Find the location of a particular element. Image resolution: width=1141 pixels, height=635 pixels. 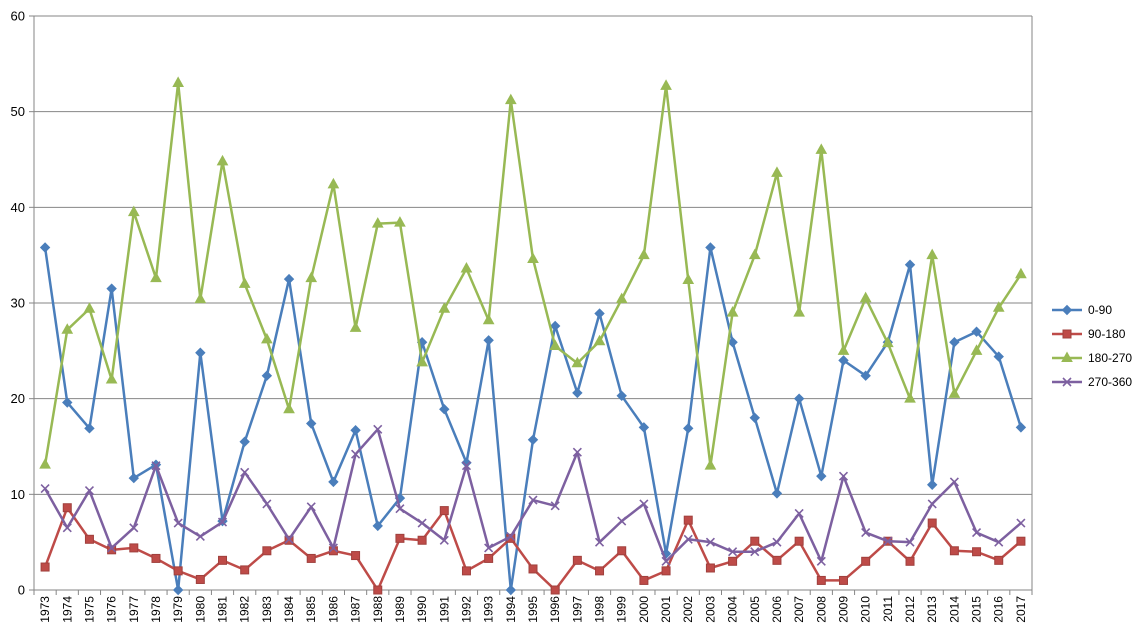

x-tick-label: 1978 is located at coordinates (156, 609).